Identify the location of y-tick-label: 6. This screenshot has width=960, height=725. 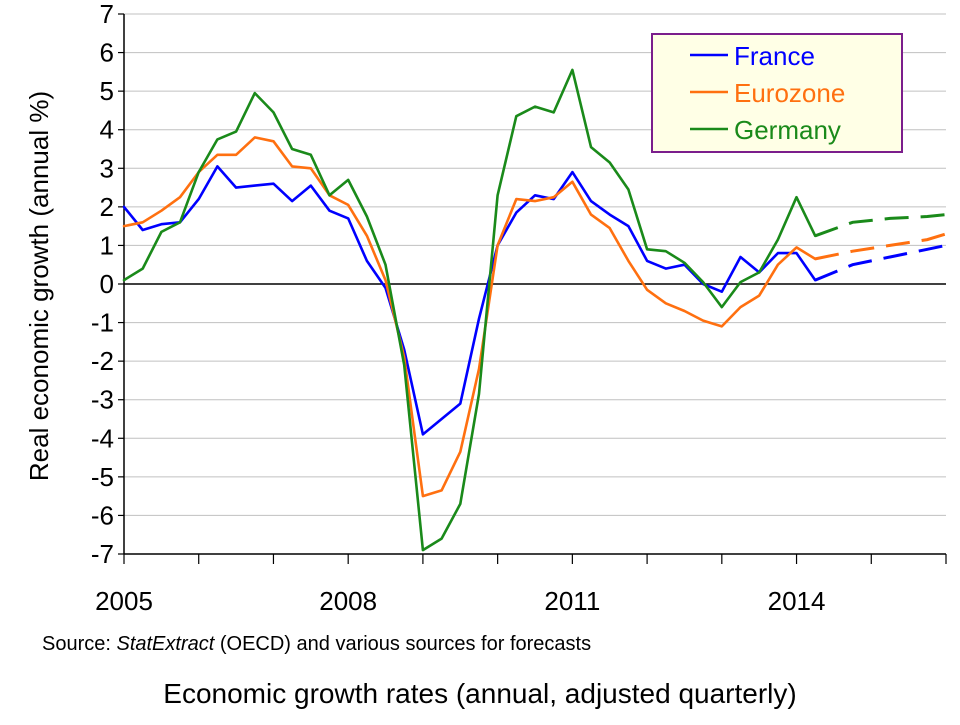
(107, 53).